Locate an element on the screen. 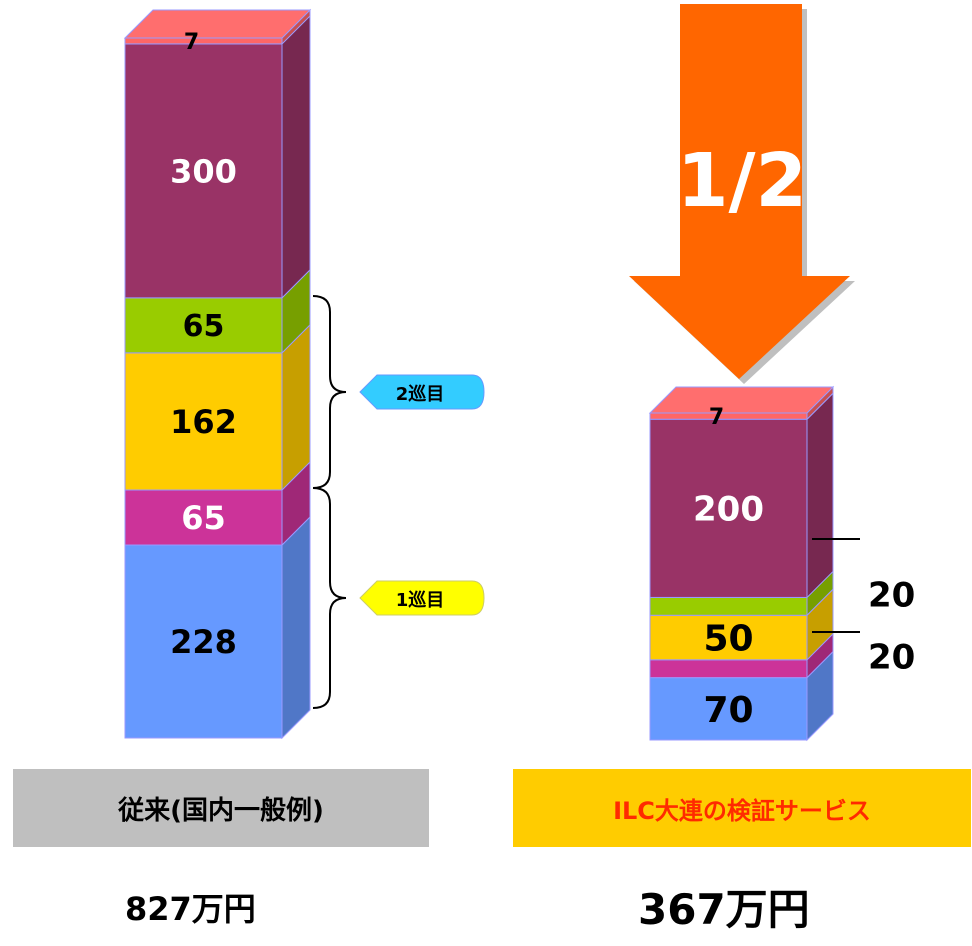  stack-ilc: 70 20 50 20 200 7 is located at coordinates (781, 563).